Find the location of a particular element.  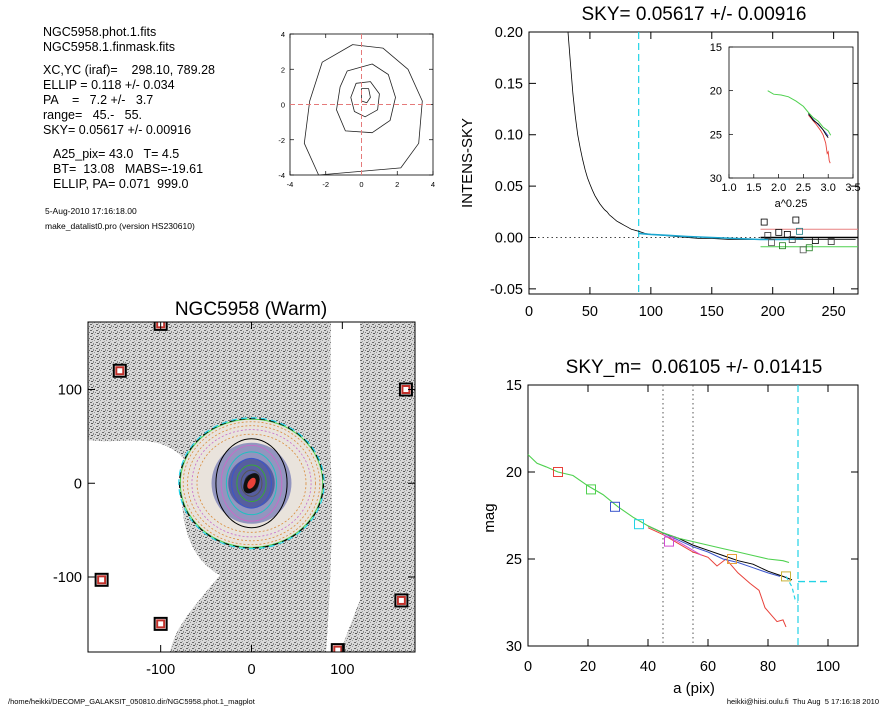

inset-xtick-label: 3.5 is located at coordinates (852, 188).